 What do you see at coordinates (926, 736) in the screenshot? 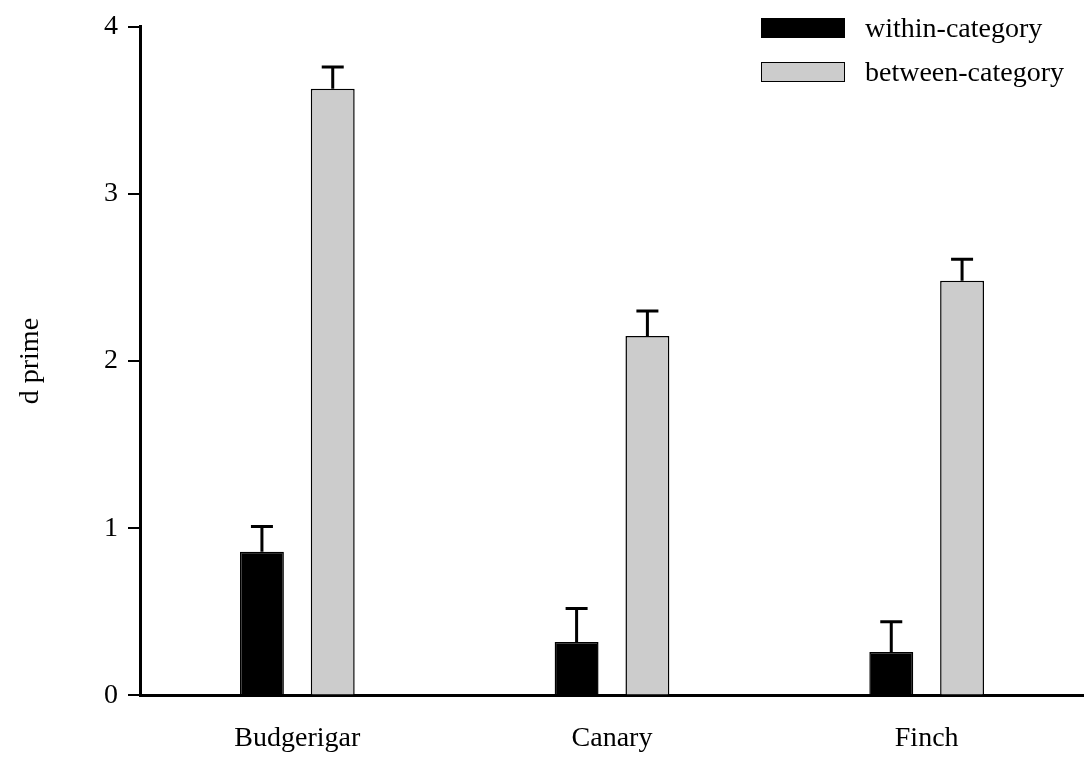
I see `x-tick-label: Finch` at bounding box center [926, 736].